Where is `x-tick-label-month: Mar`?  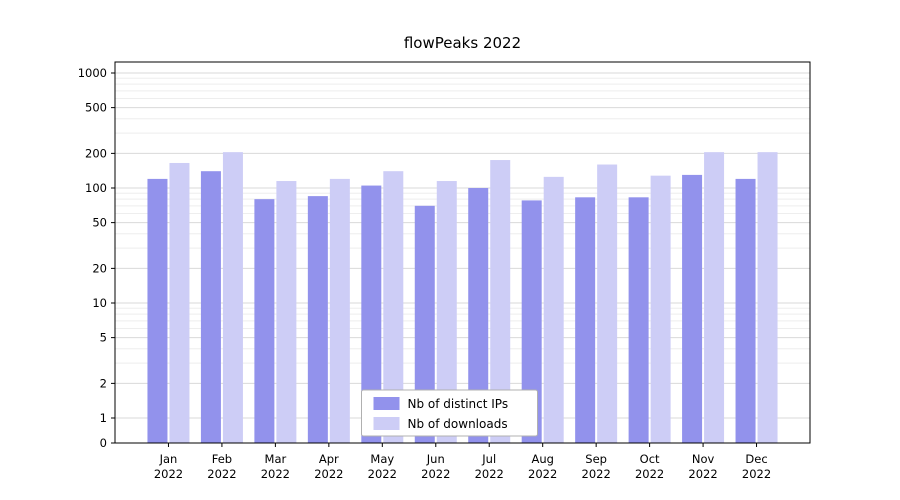 x-tick-label-month: Mar is located at coordinates (276, 459).